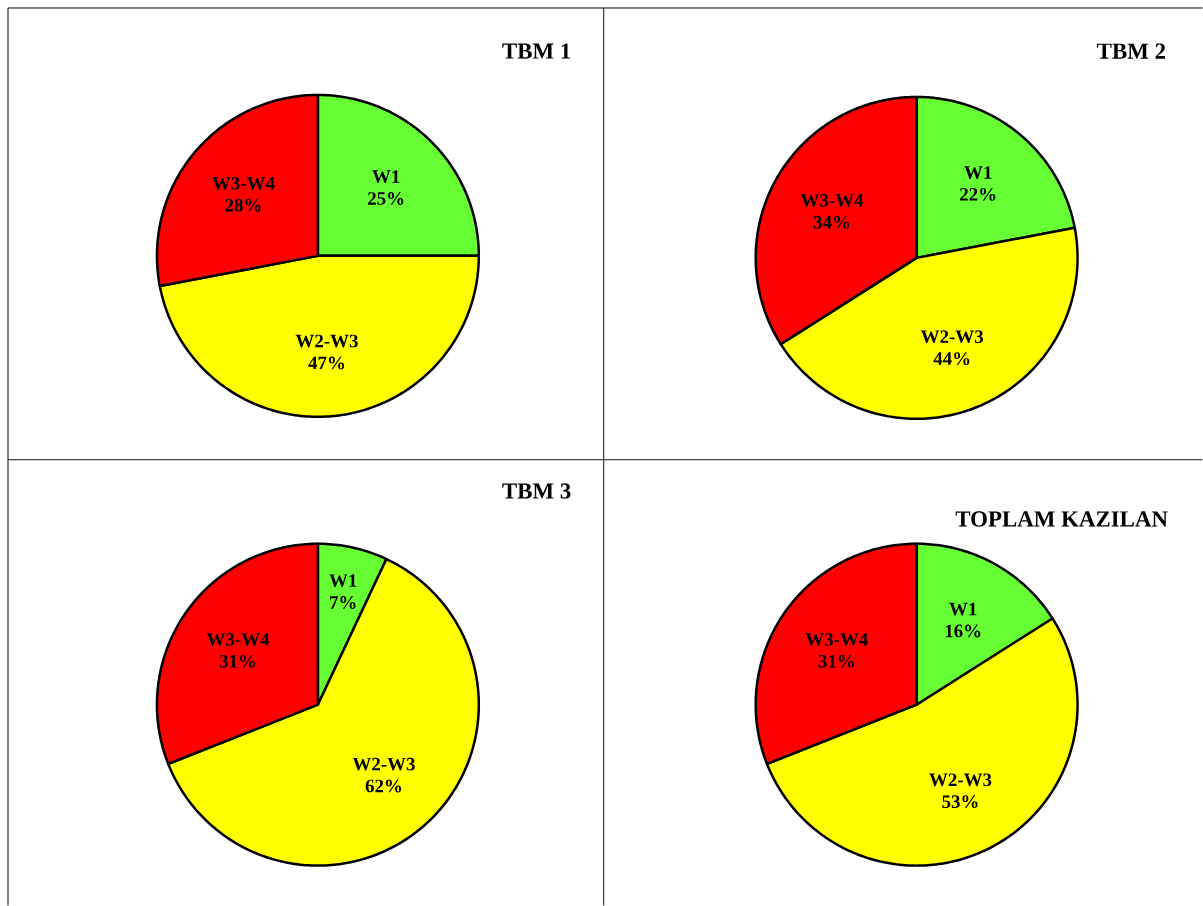 The height and width of the screenshot is (906, 1203). I want to click on text: TBM 2, so click(1131, 51).